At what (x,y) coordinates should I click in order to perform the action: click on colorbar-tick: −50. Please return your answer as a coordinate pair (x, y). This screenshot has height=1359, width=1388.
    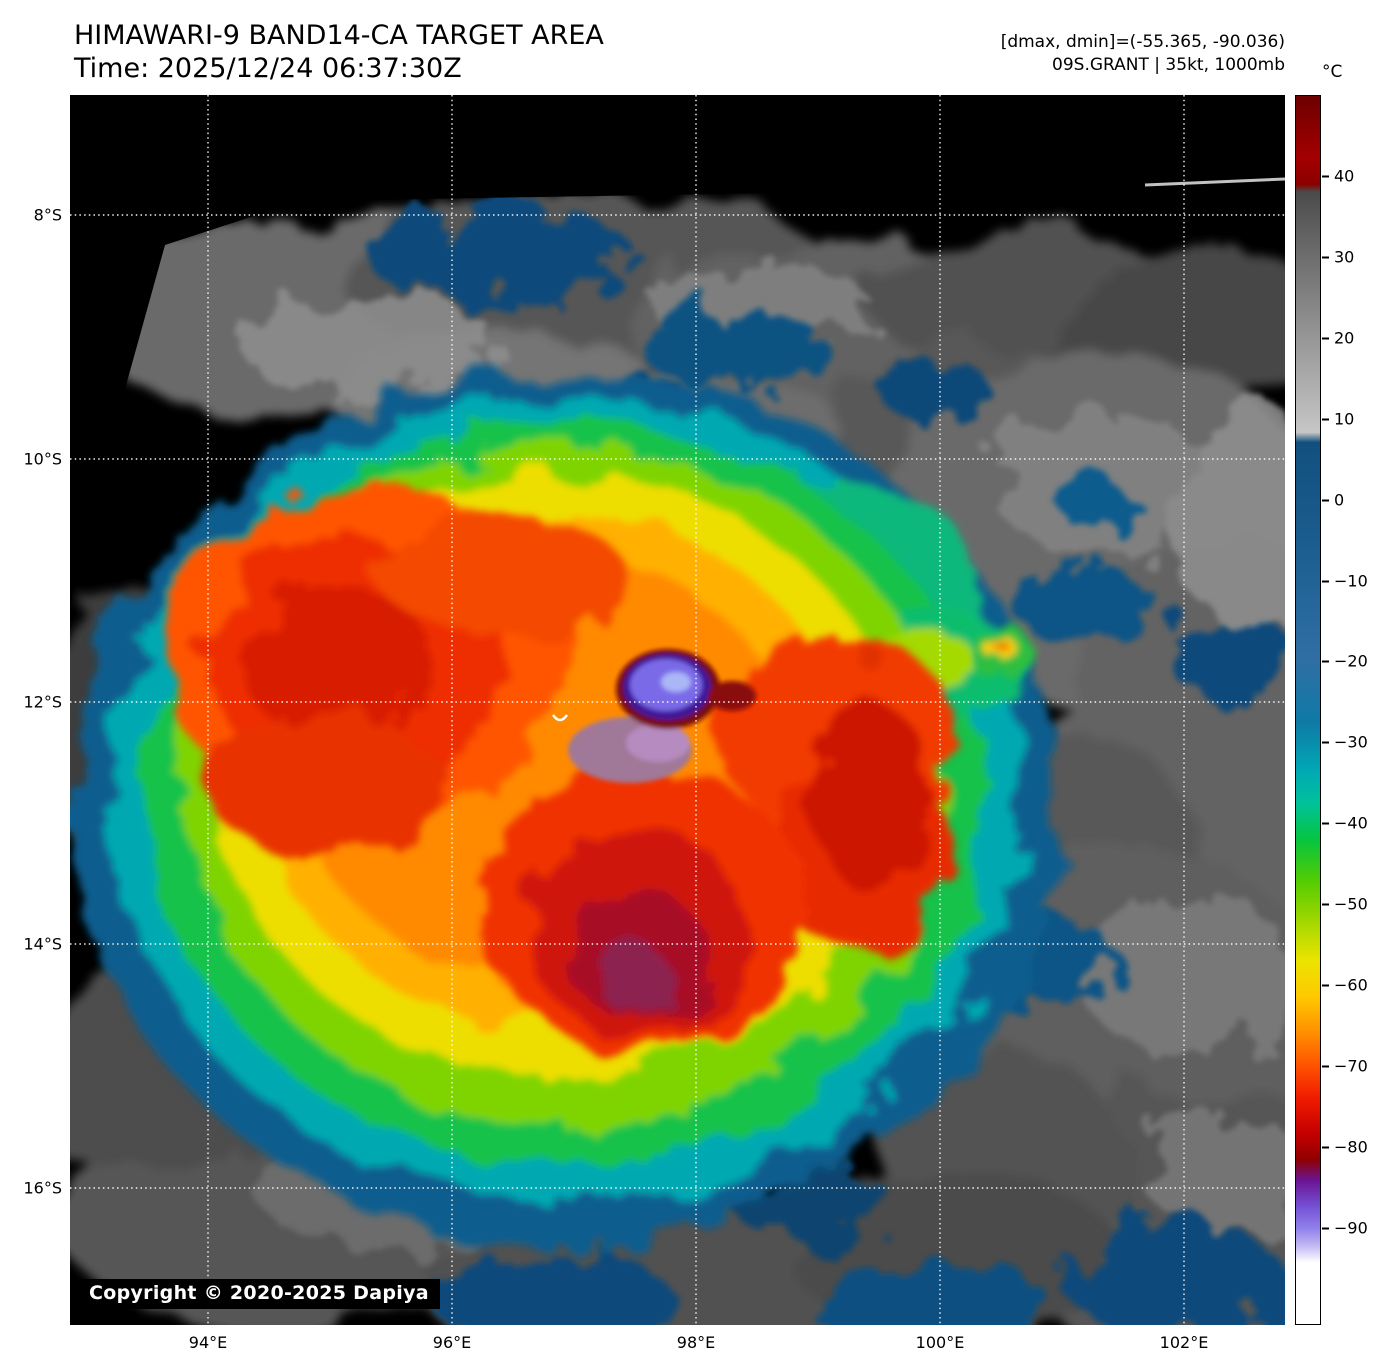
    Looking at the image, I should click on (1345, 904).